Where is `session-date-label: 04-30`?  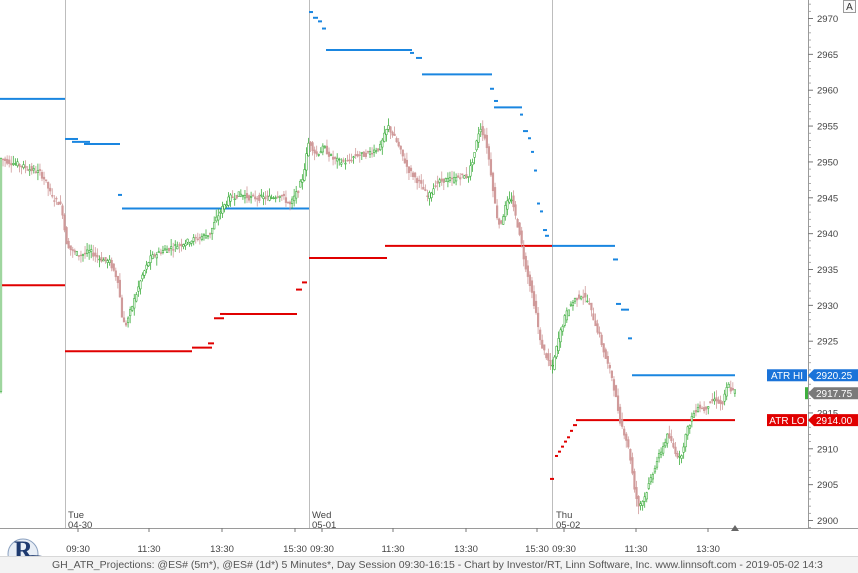
session-date-label: 04-30 is located at coordinates (80, 525).